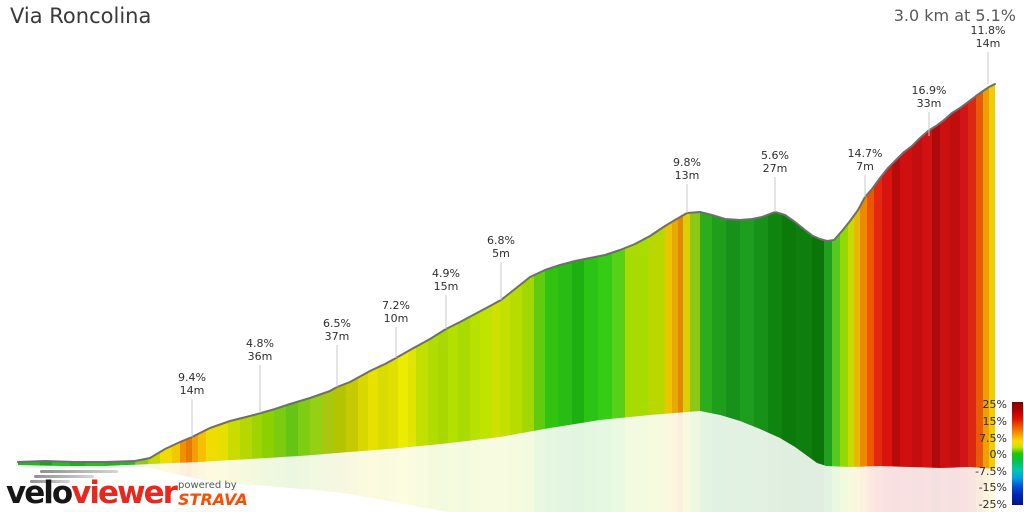  I want to click on gradient-marker-label: 6.5% 37m, so click(337, 330).